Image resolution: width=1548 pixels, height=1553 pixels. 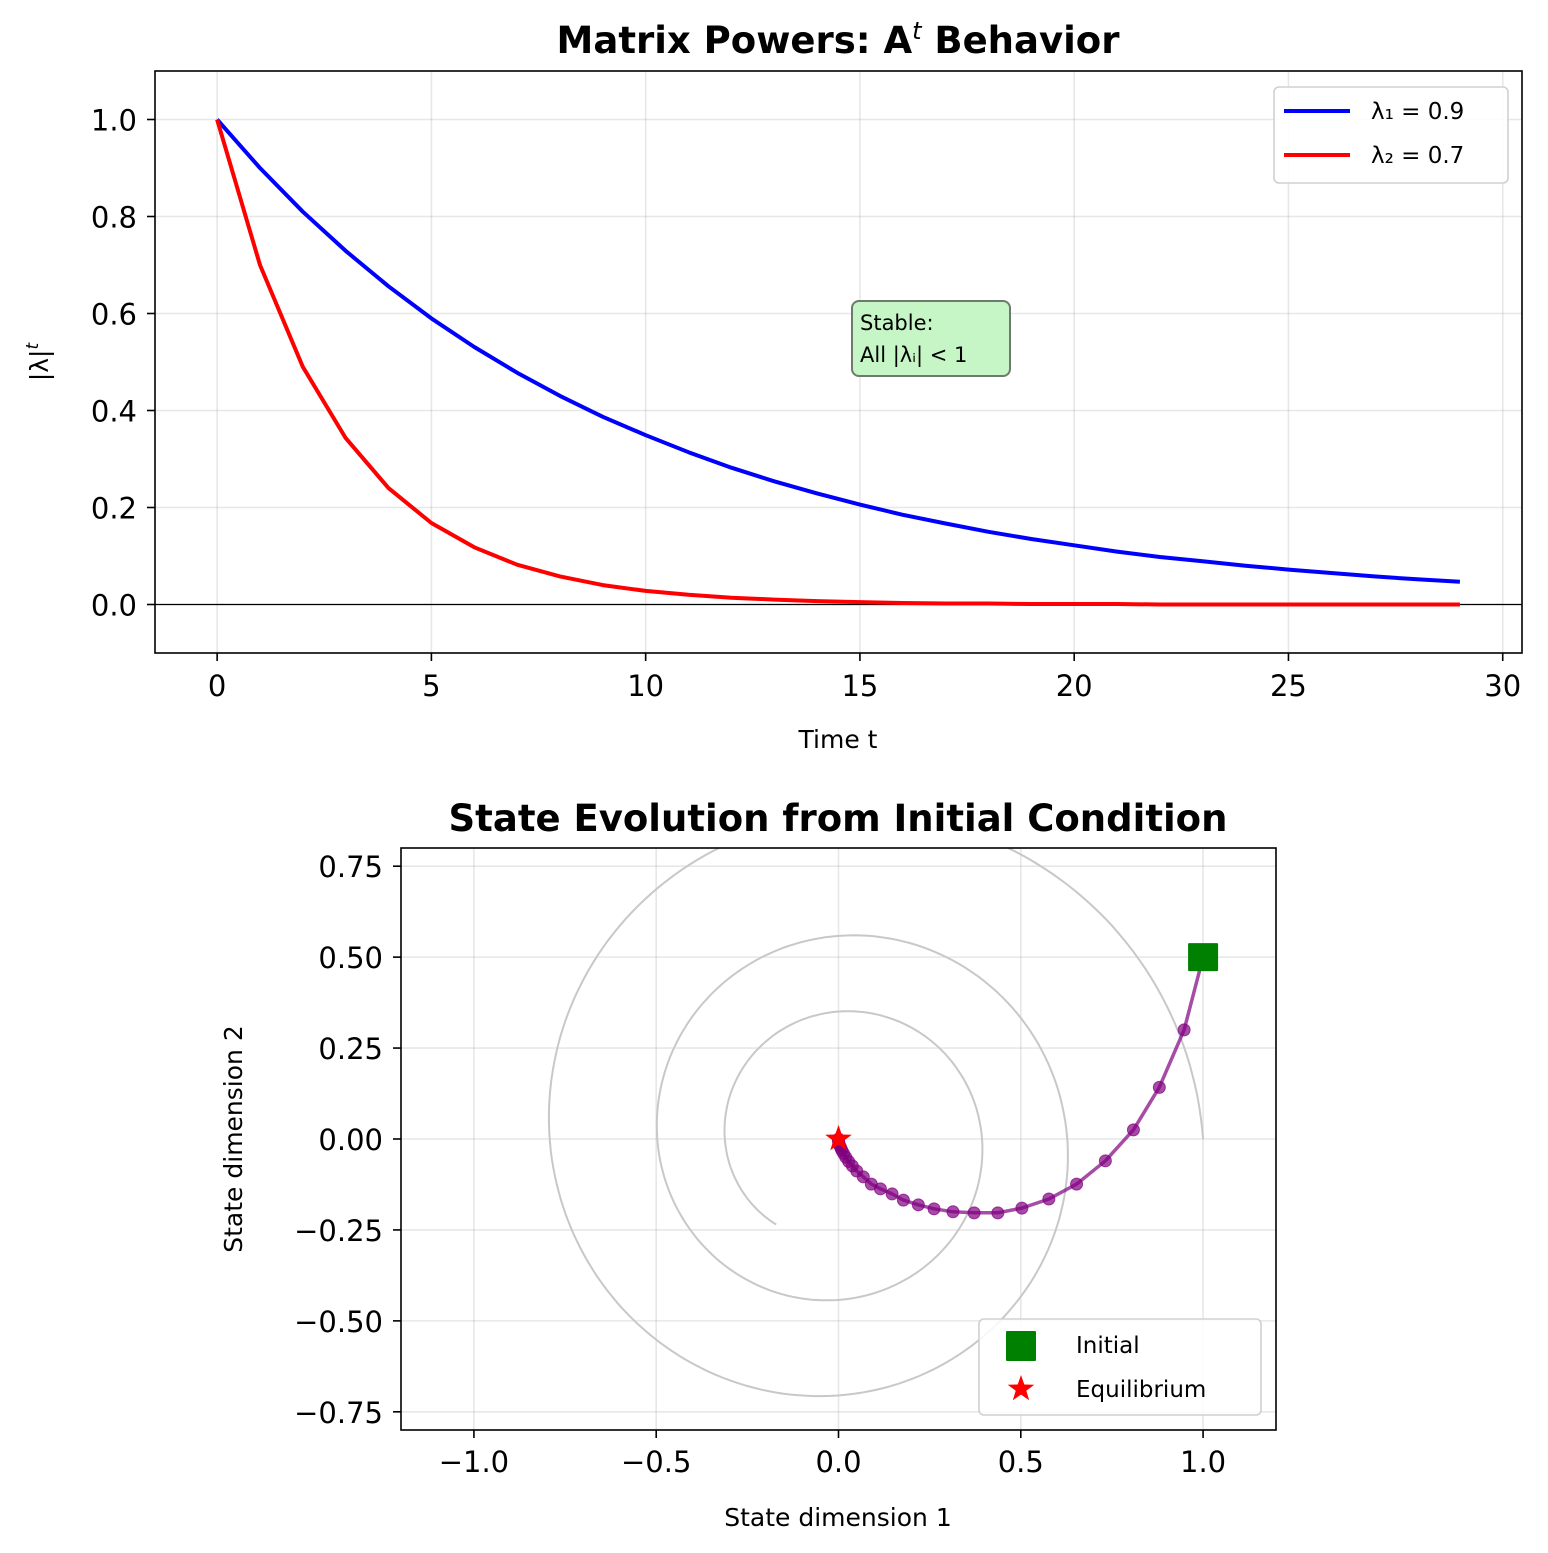 What do you see at coordinates (1417, 156) in the screenshot?
I see `legend-label-lambda2: λ₂ = 0.7` at bounding box center [1417, 156].